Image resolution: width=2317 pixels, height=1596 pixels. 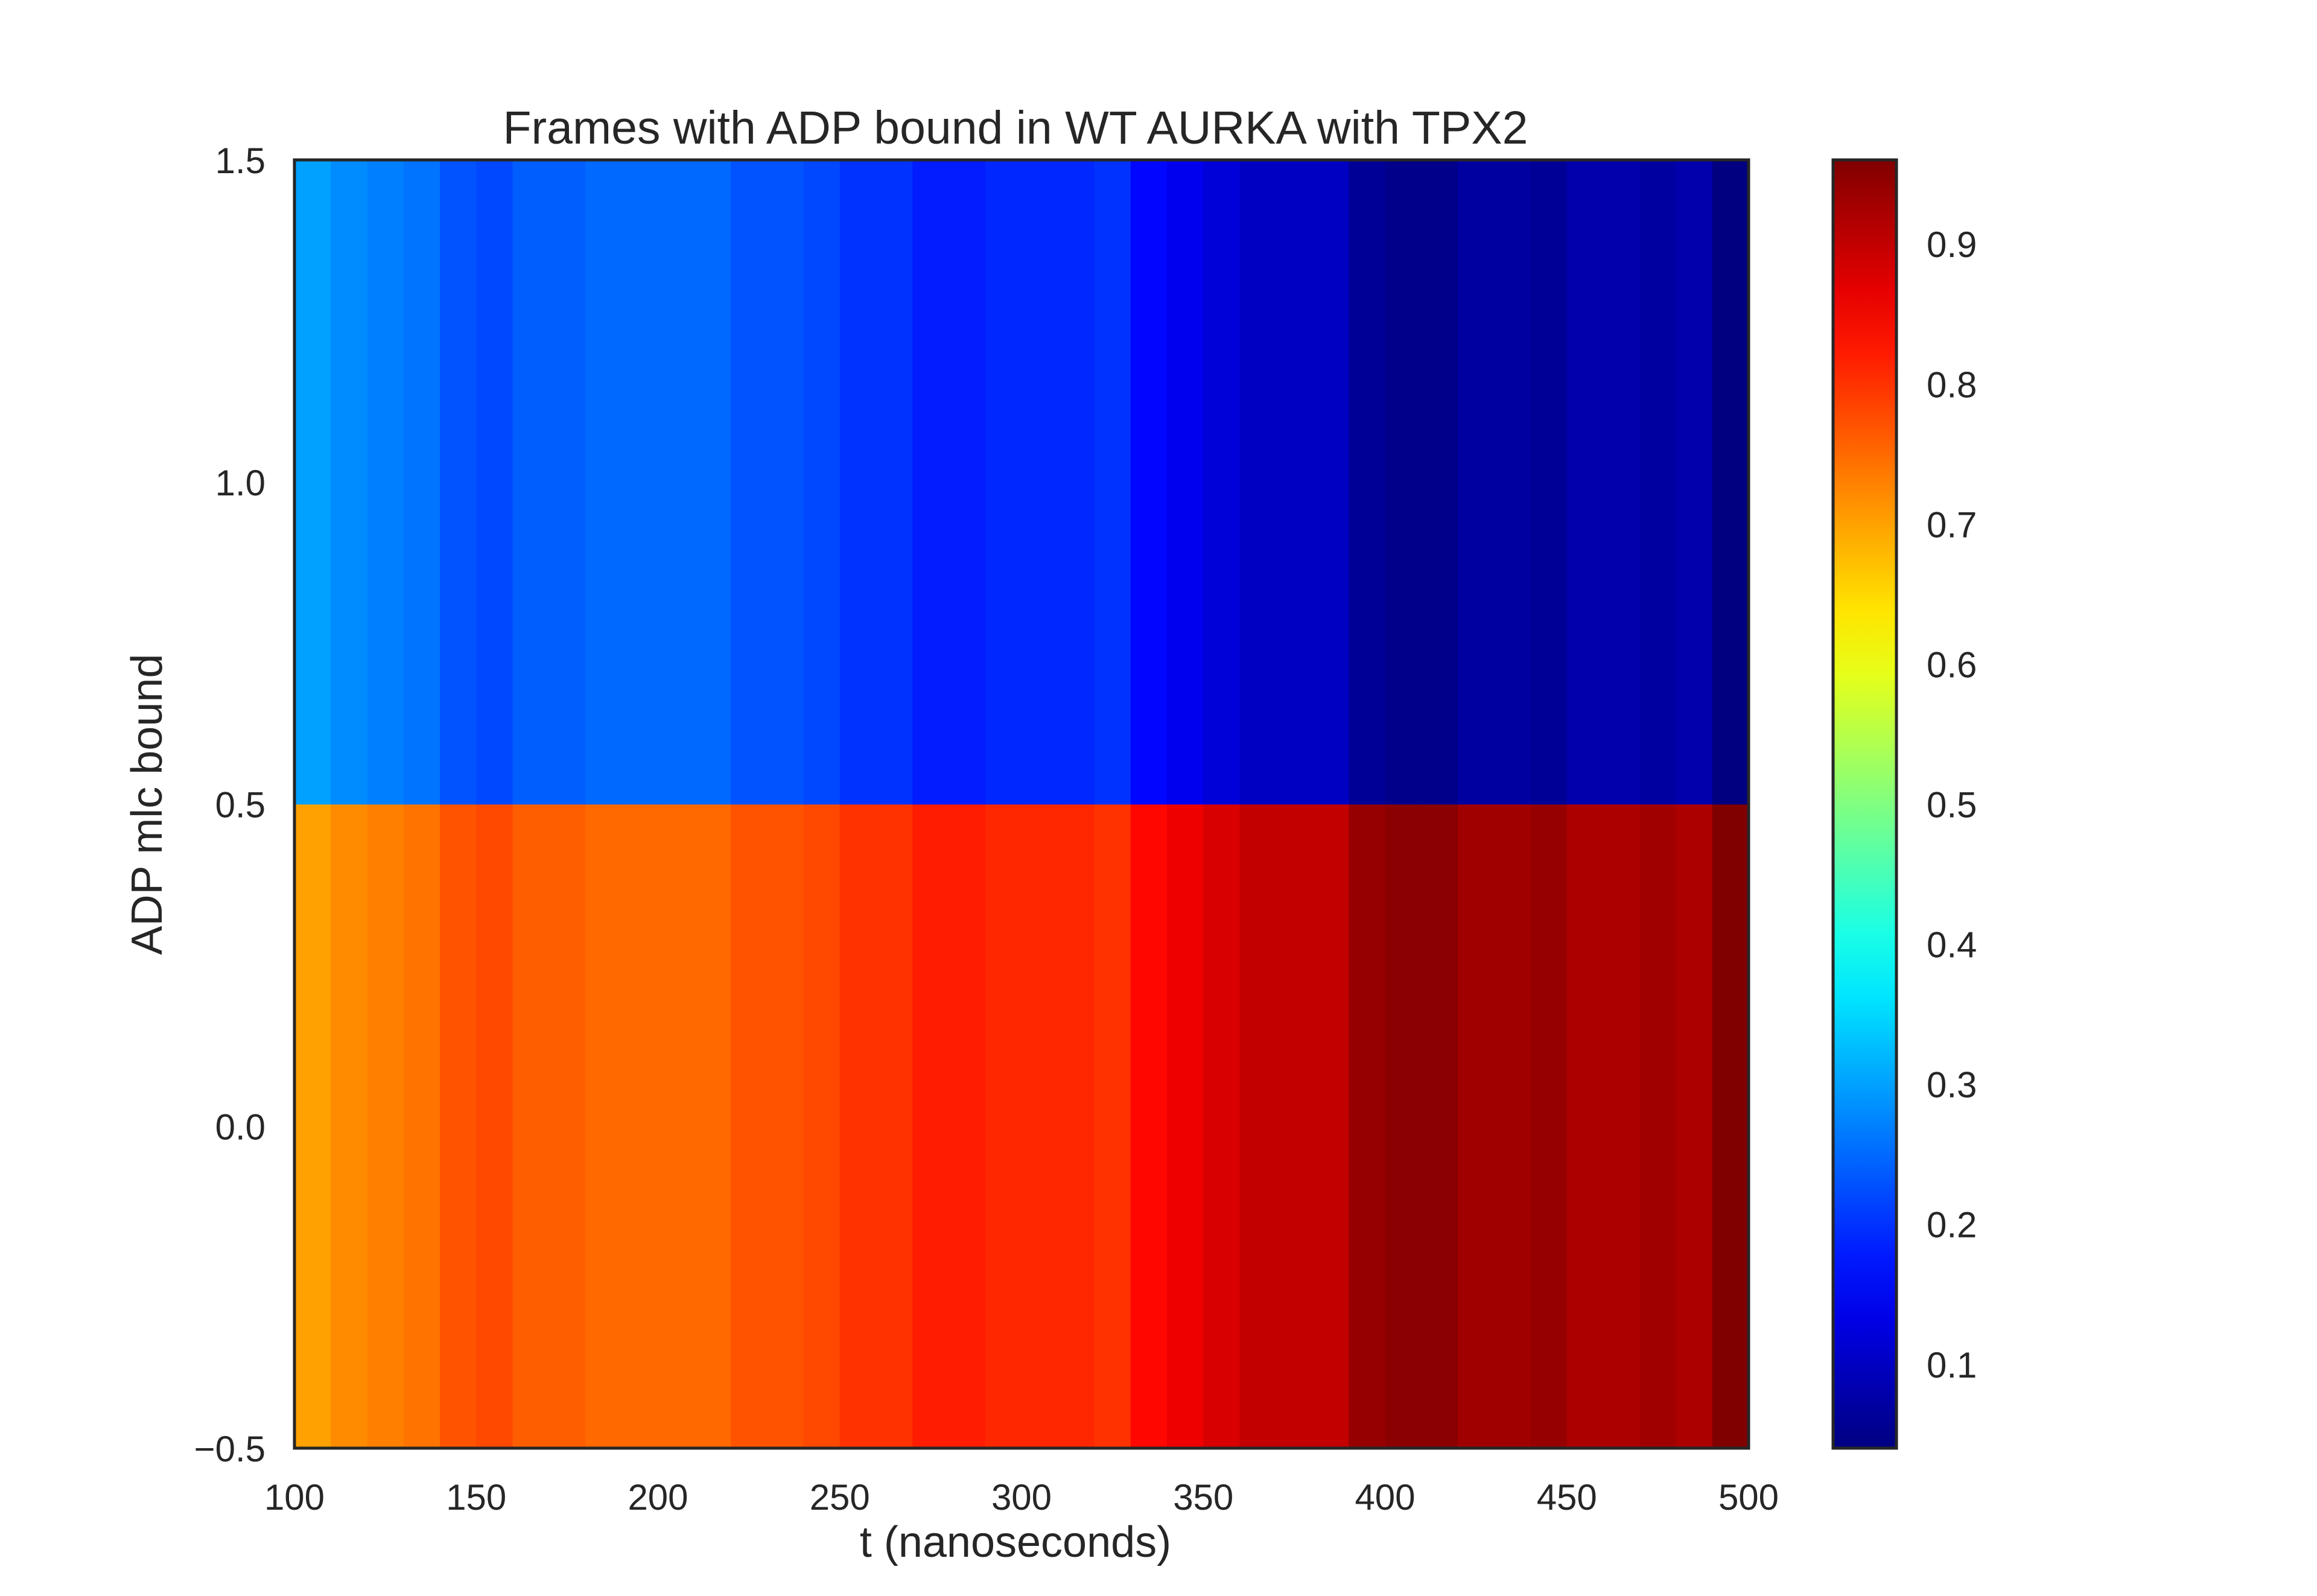 What do you see at coordinates (1585, 483) in the screenshot?
I see `heatmap-cell-r1-c35` at bounding box center [1585, 483].